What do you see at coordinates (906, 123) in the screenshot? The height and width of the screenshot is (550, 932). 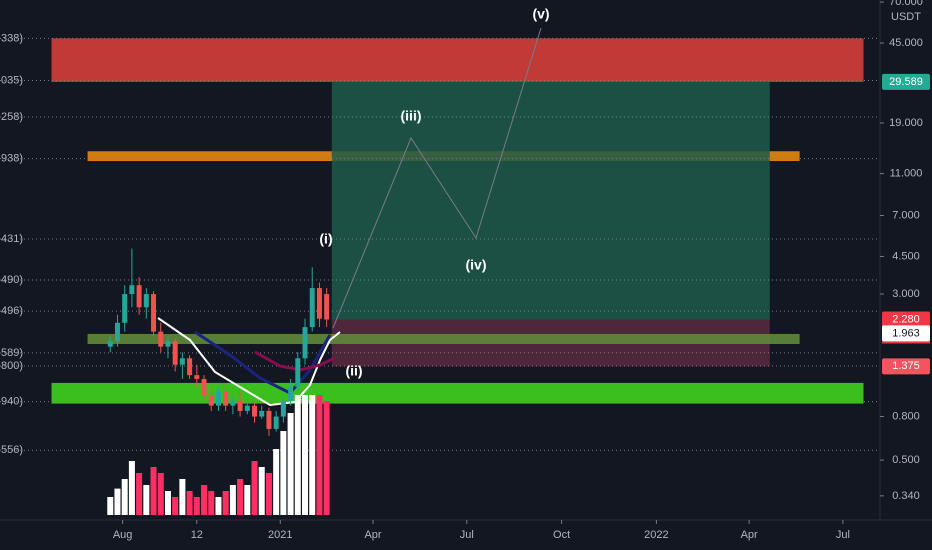 I see `y-tick-label: 19.000` at bounding box center [906, 123].